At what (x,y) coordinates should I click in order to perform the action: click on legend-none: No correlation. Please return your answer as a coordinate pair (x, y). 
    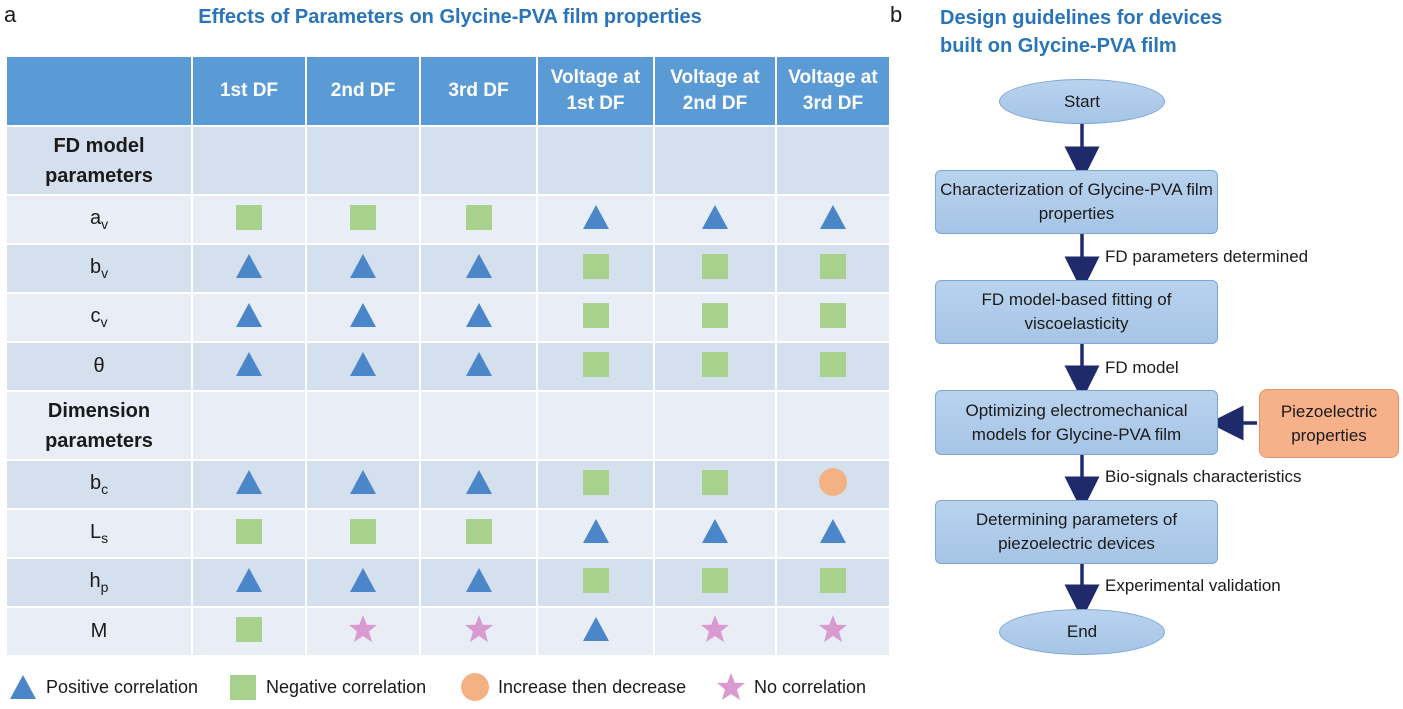
    Looking at the image, I should click on (791, 687).